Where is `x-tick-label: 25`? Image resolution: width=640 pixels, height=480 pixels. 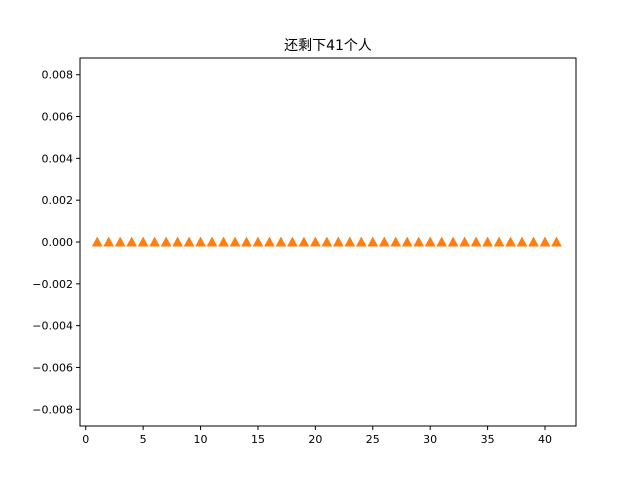
x-tick-label: 25 is located at coordinates (373, 439).